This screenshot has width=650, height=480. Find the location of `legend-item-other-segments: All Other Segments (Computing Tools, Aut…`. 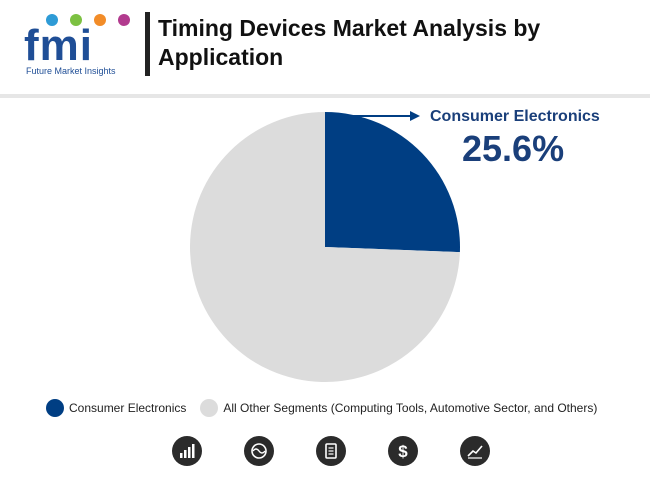

legend-item-other-segments: All Other Segments (Computing Tools, Aut… is located at coordinates (398, 408).